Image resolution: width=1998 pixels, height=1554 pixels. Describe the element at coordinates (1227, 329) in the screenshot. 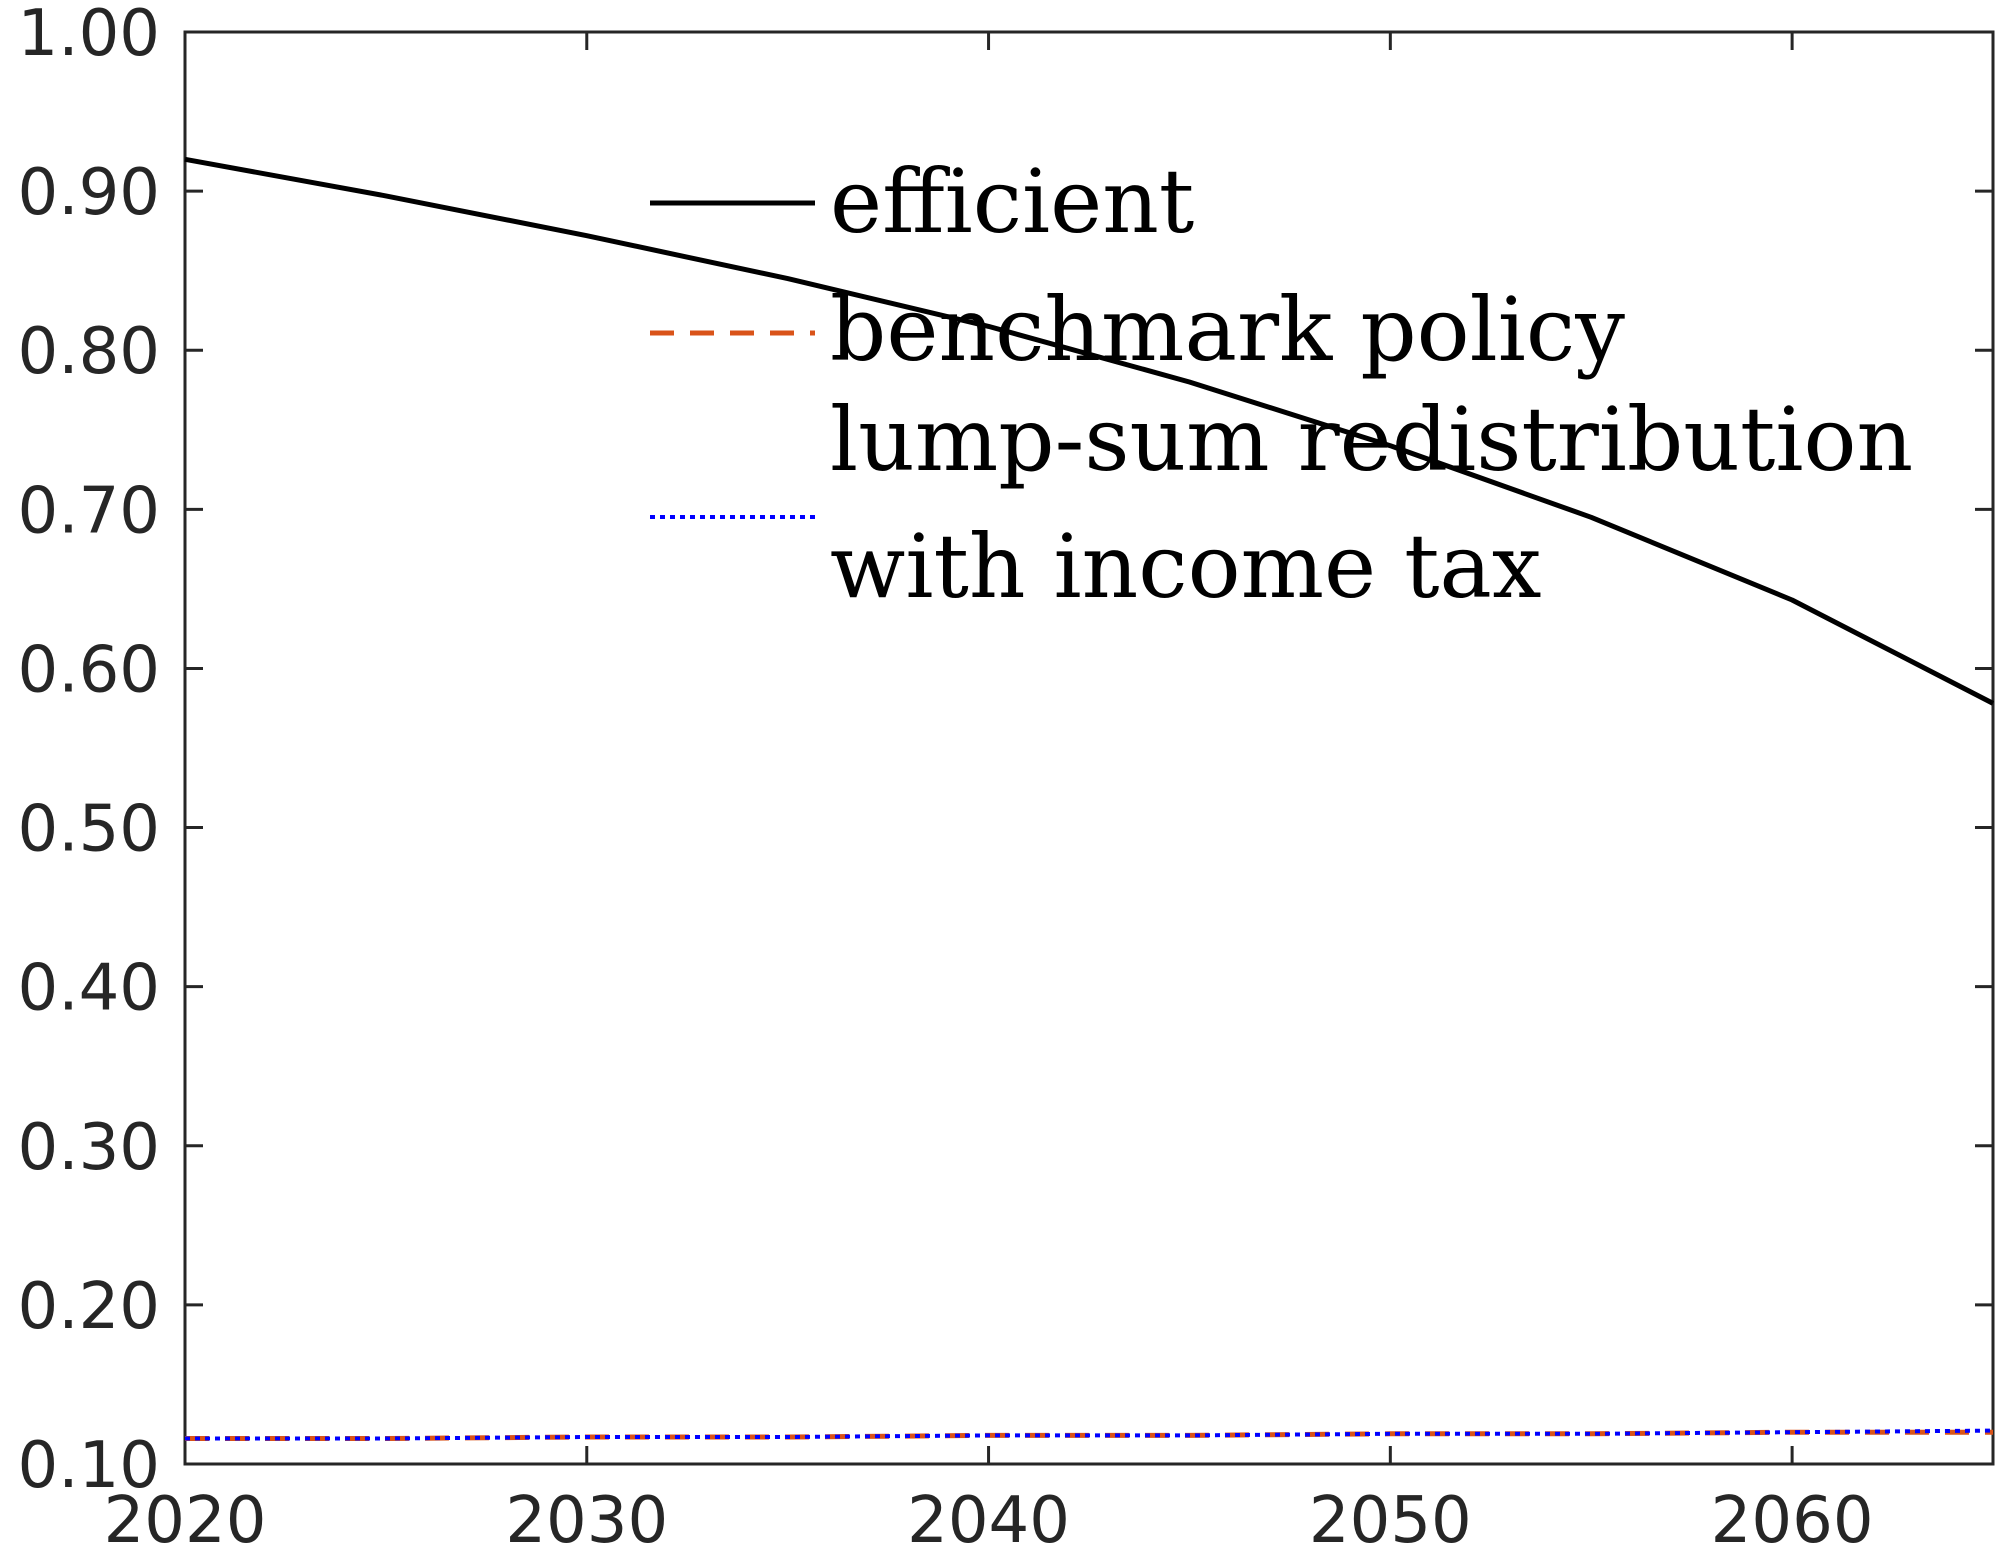

I see `legend-label-1: benchmark policy` at that location.